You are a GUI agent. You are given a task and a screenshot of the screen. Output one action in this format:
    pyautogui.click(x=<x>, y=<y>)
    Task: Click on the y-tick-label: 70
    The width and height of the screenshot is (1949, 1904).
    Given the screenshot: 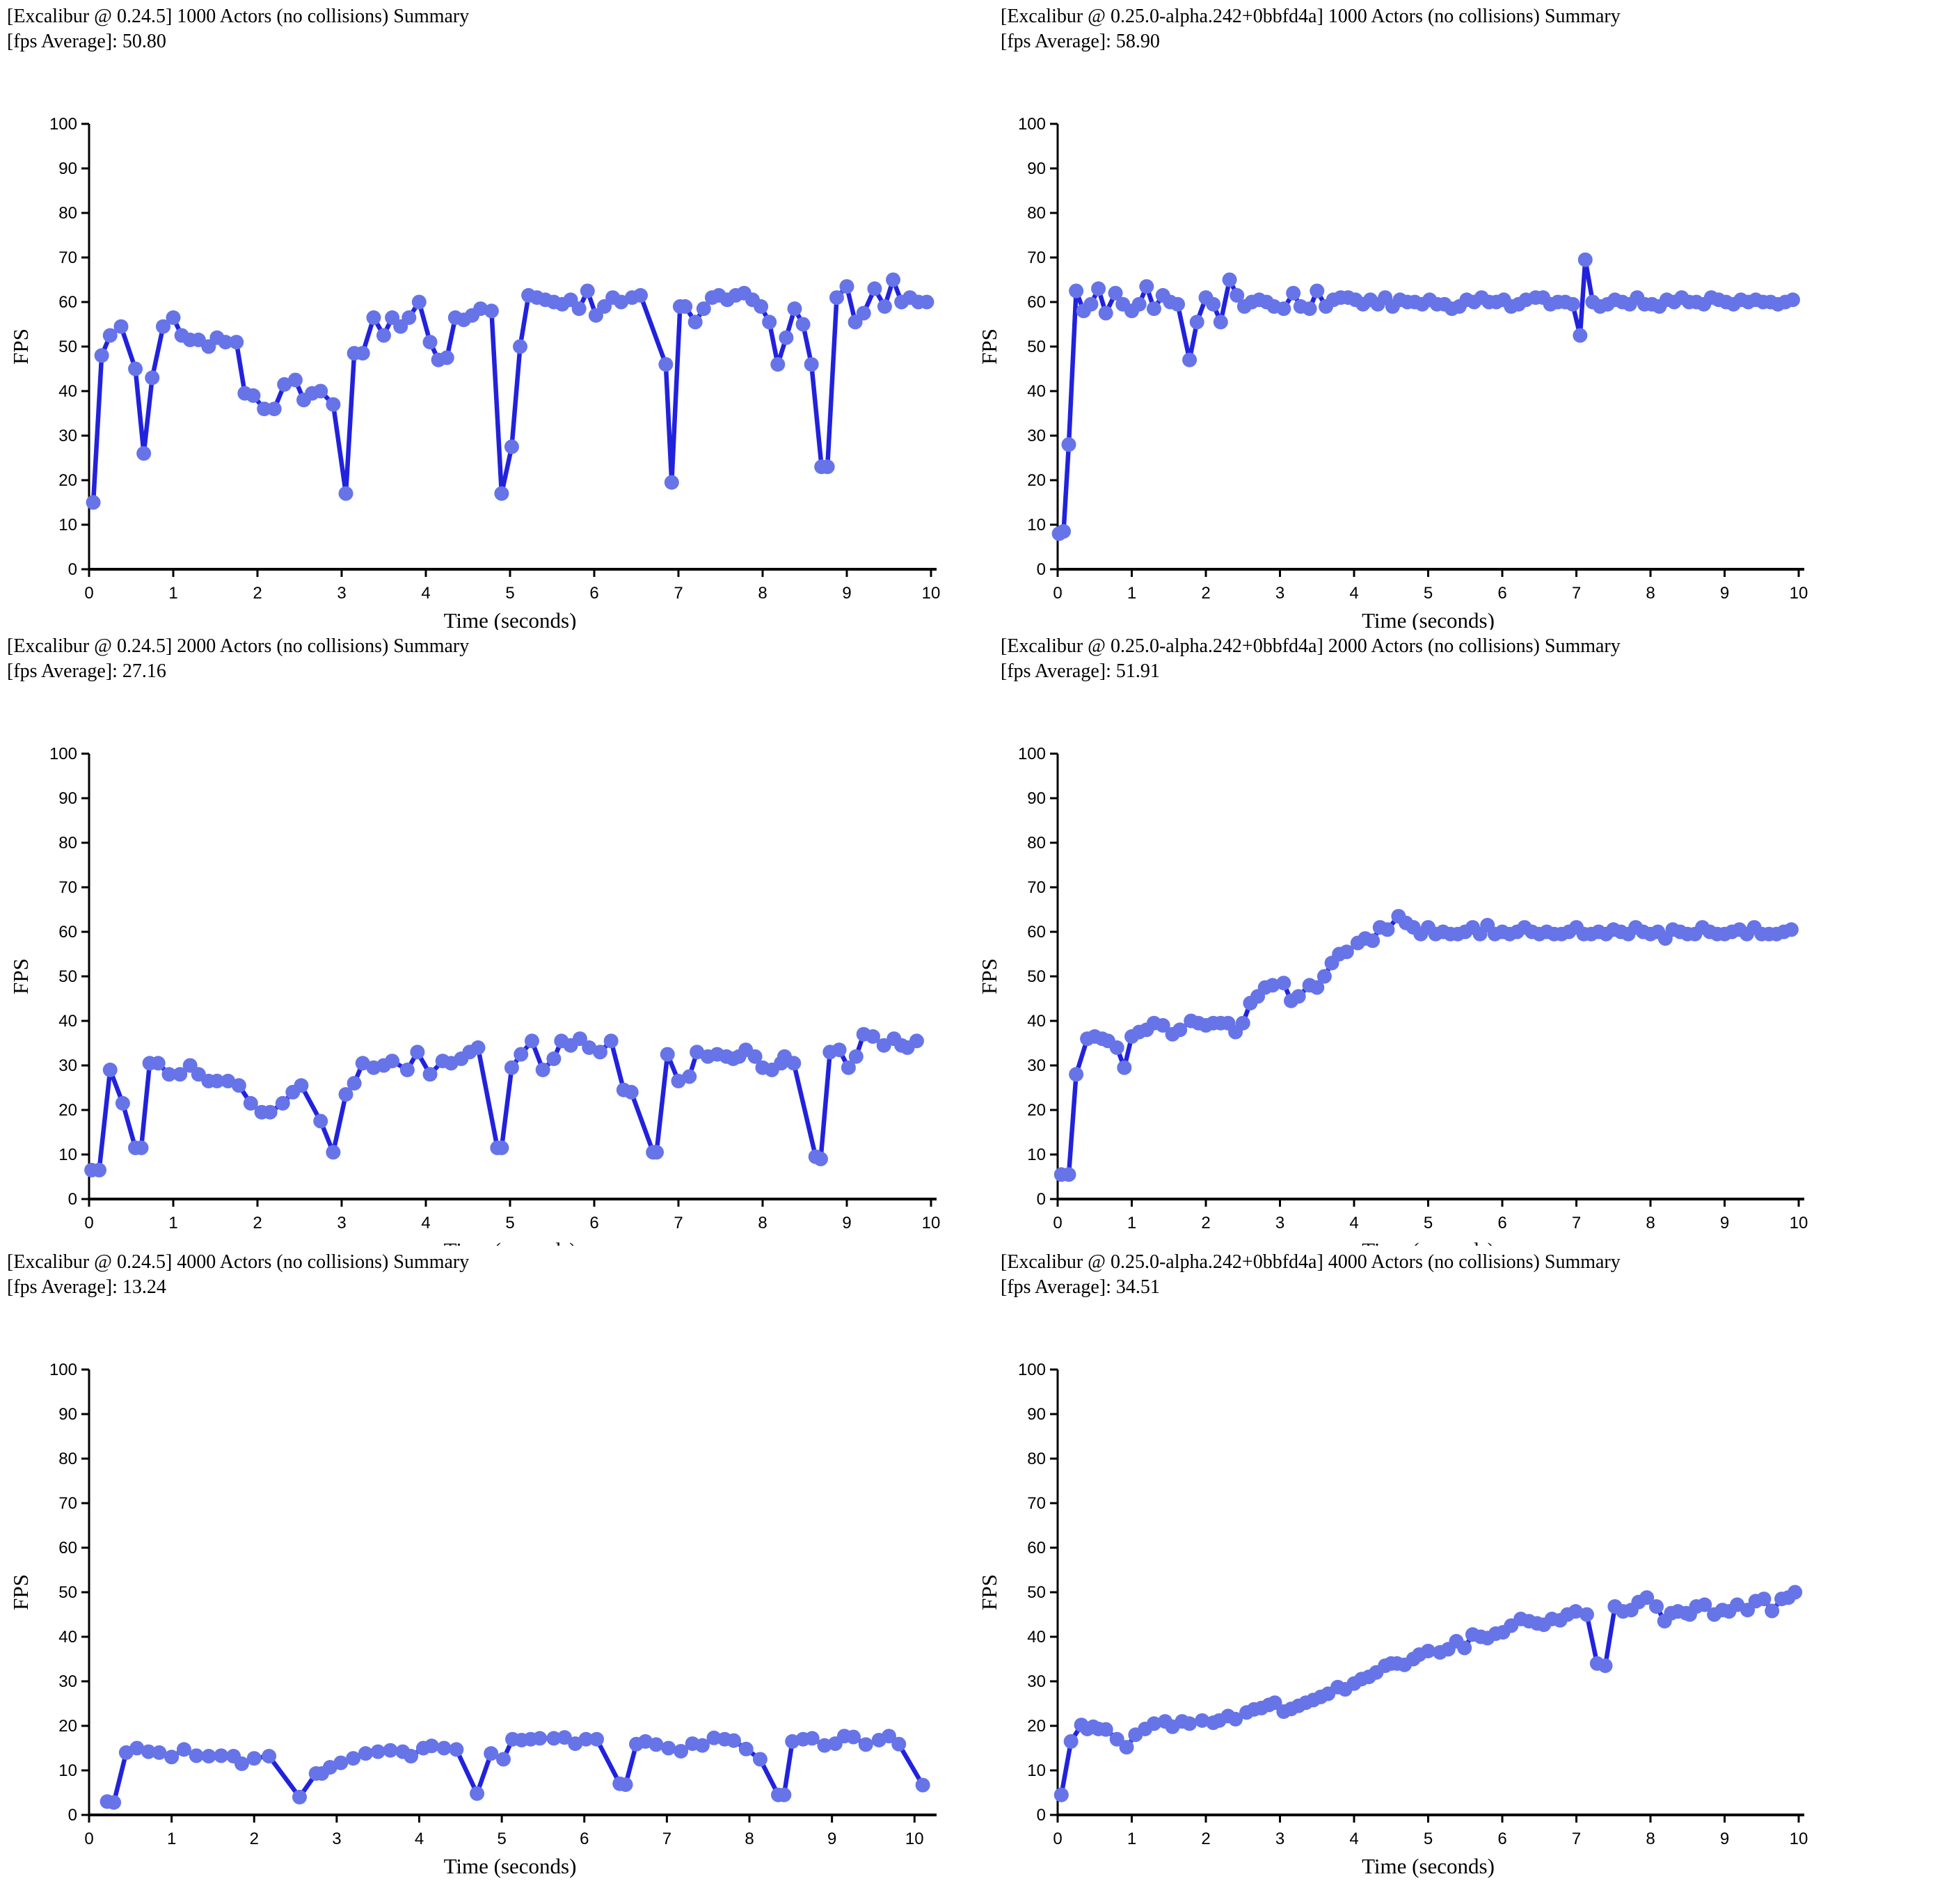 What is the action you would take?
    pyautogui.click(x=1036, y=257)
    